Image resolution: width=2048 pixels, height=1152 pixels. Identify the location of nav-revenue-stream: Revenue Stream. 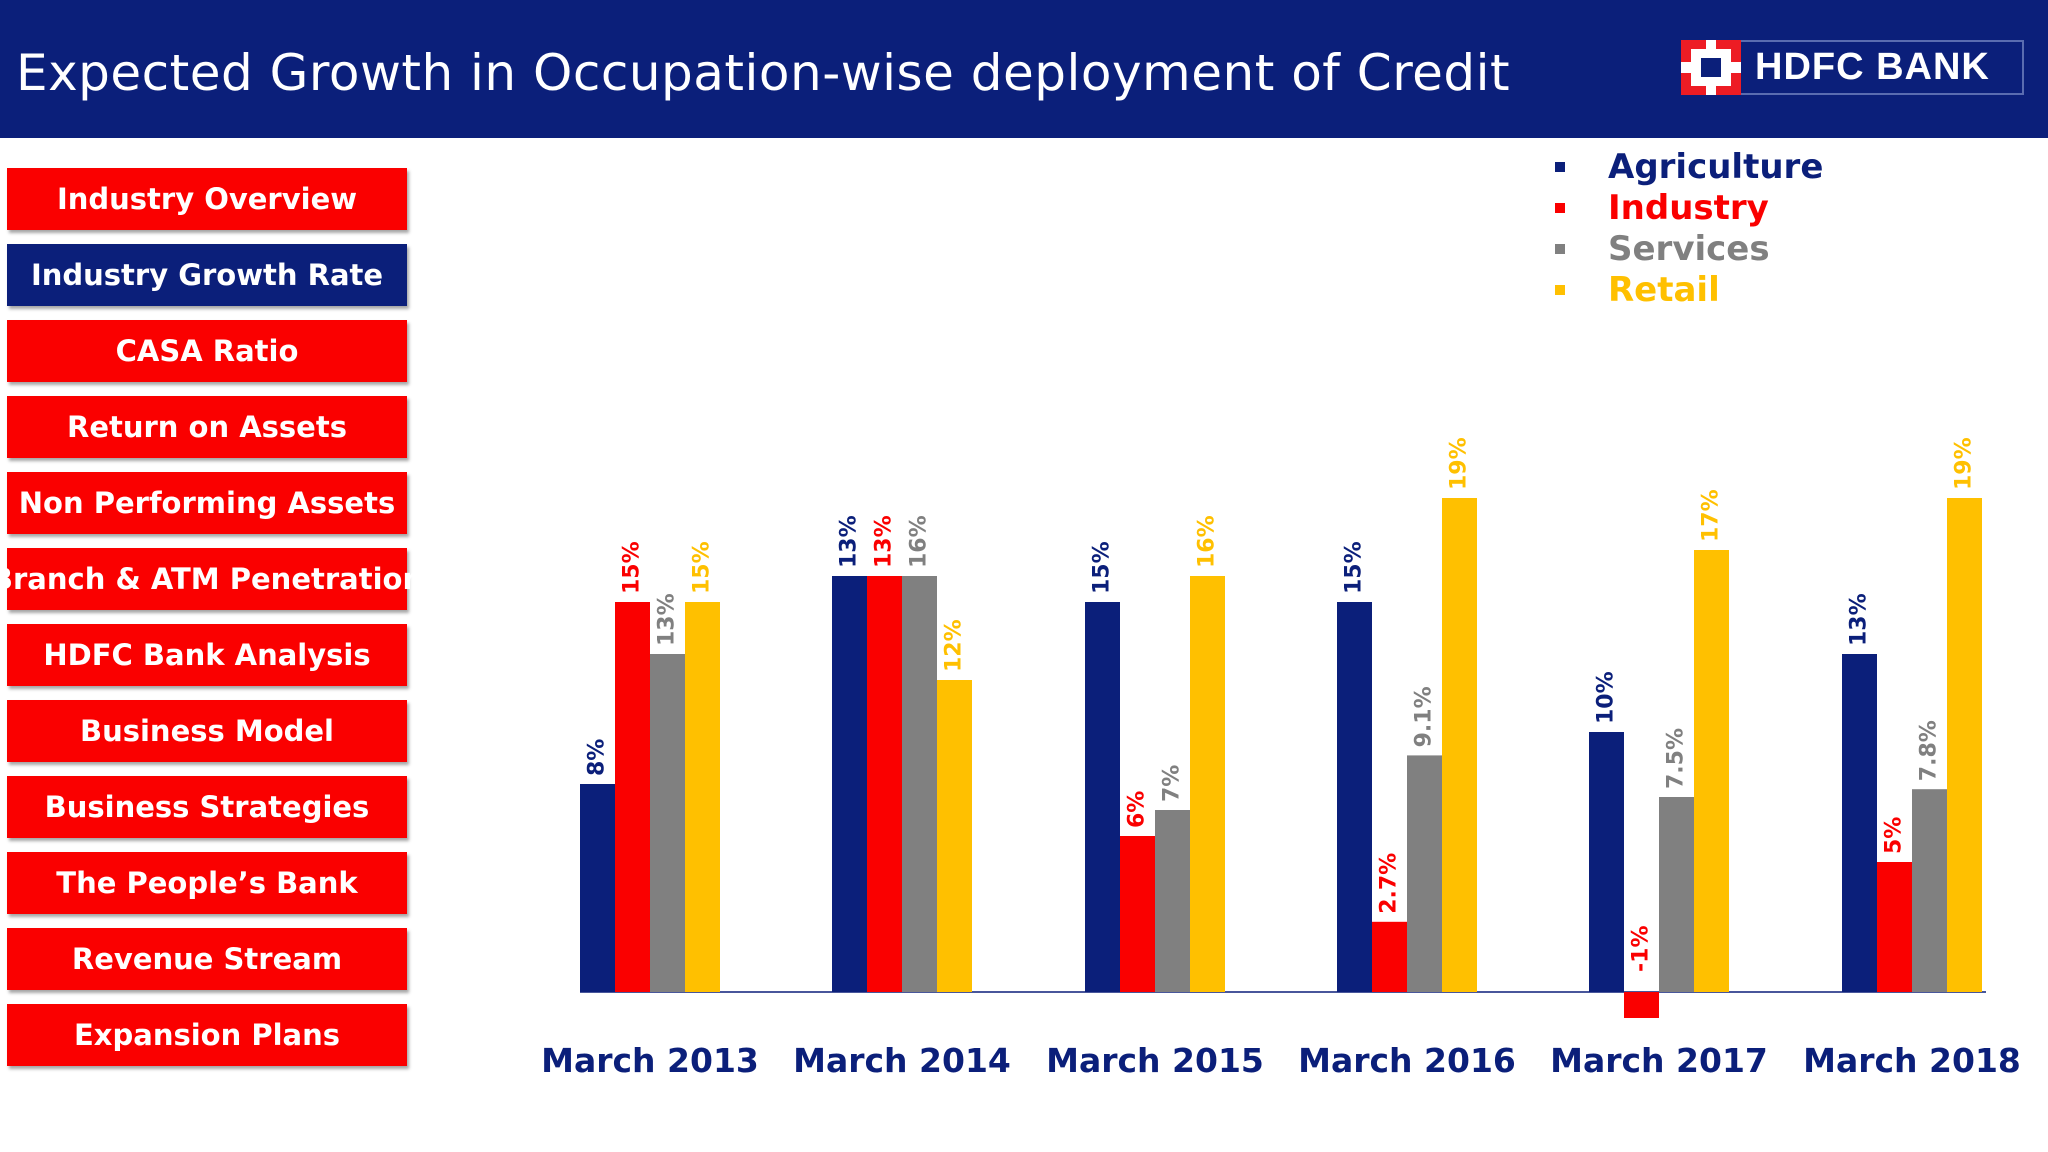
(207, 959).